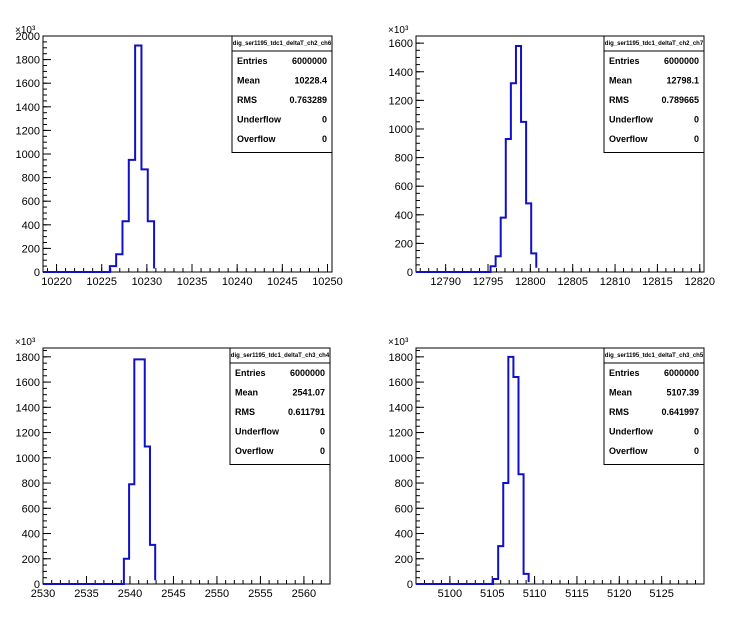  I want to click on stats-value: 0.641997, so click(680, 412).